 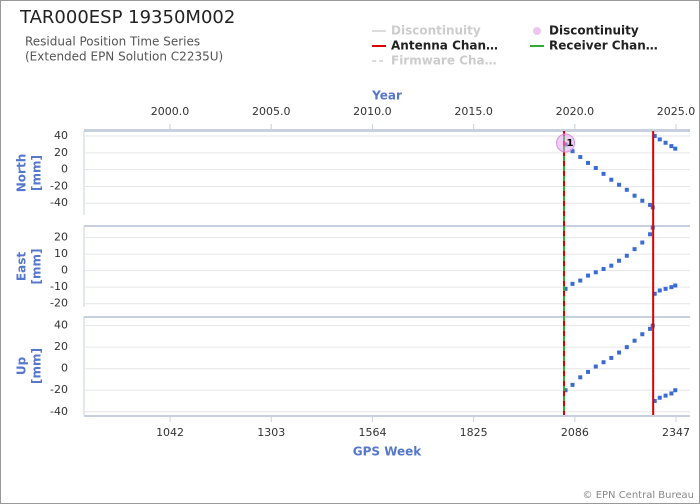 What do you see at coordinates (124, 57) in the screenshot?
I see `subtitle: (Extended EPN Solution C2235U)` at bounding box center [124, 57].